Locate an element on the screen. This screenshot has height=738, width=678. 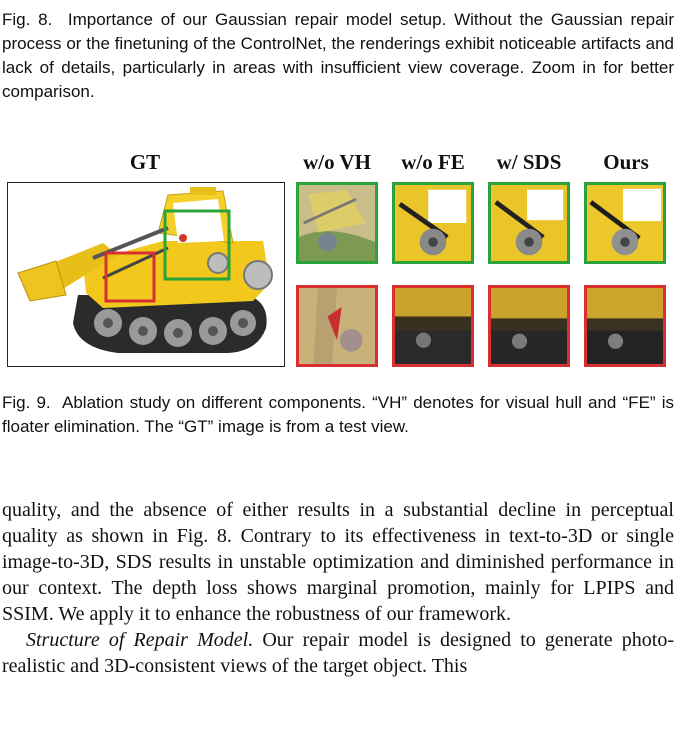
crop-bottom-w-sds is located at coordinates (529, 326).